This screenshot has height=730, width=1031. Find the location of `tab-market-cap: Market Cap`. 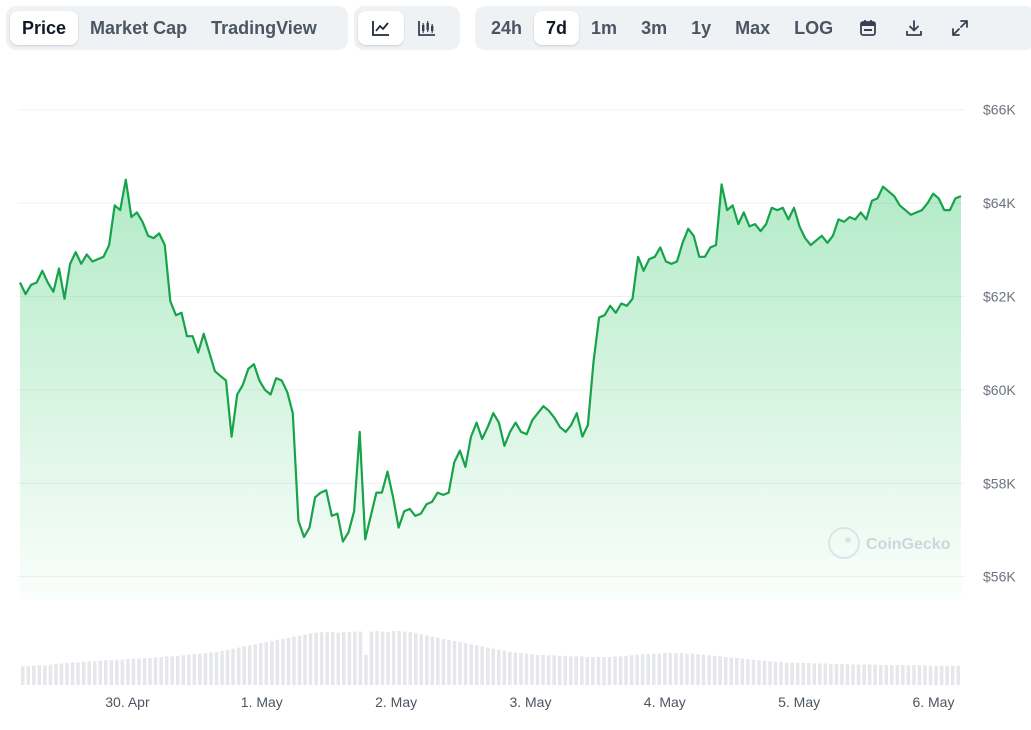

tab-market-cap: Market Cap is located at coordinates (139, 27).